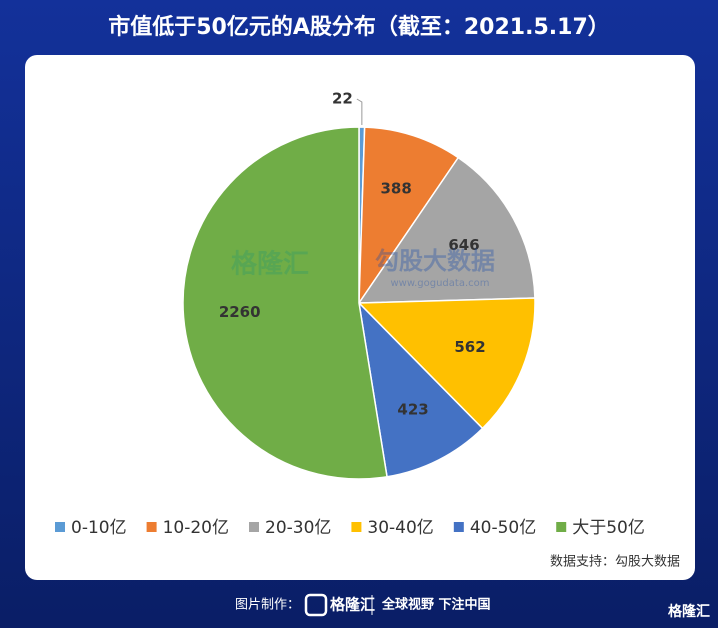 The image size is (718, 632). What do you see at coordinates (240, 312) in the screenshot?
I see `data-label: 2260` at bounding box center [240, 312].